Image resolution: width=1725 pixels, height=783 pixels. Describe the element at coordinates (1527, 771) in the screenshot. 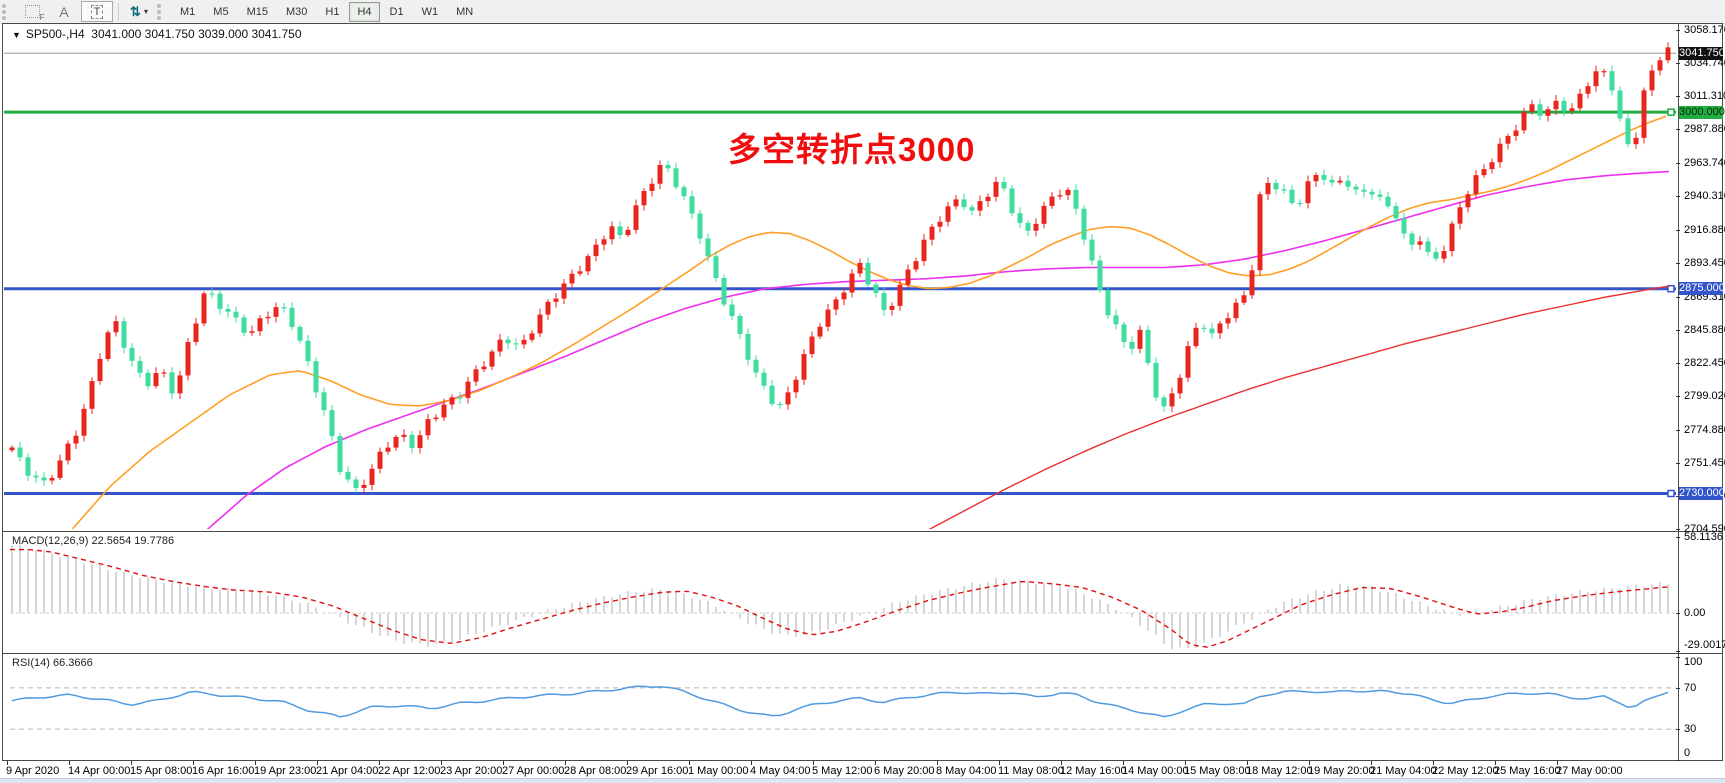

I see `x-axis-label: 25 May 16:00` at that location.